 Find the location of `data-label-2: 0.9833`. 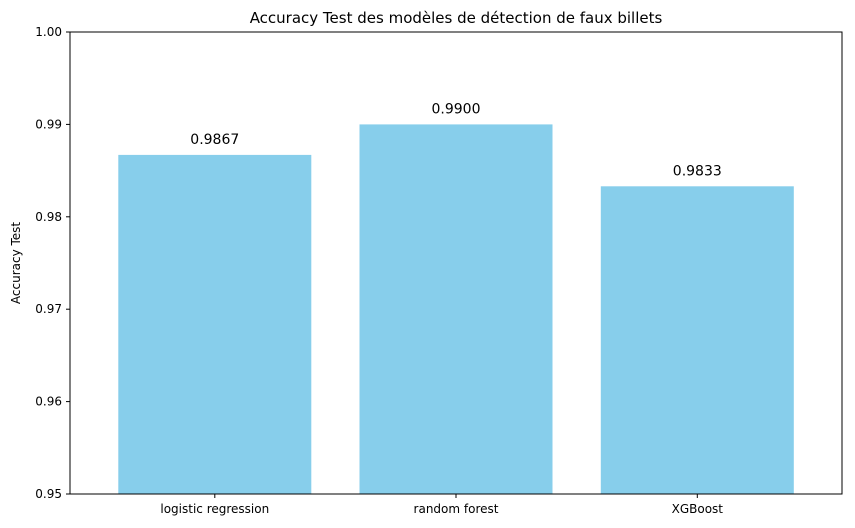

data-label-2: 0.9833 is located at coordinates (697, 171).